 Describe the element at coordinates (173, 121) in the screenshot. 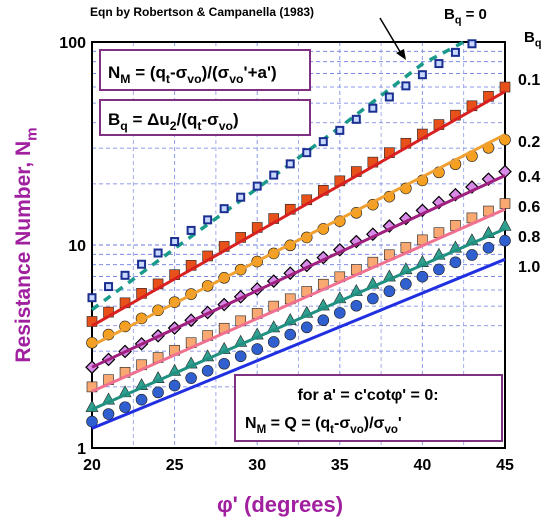

I see `annotation: Bq = Δu2/(qt-σvo)` at that location.